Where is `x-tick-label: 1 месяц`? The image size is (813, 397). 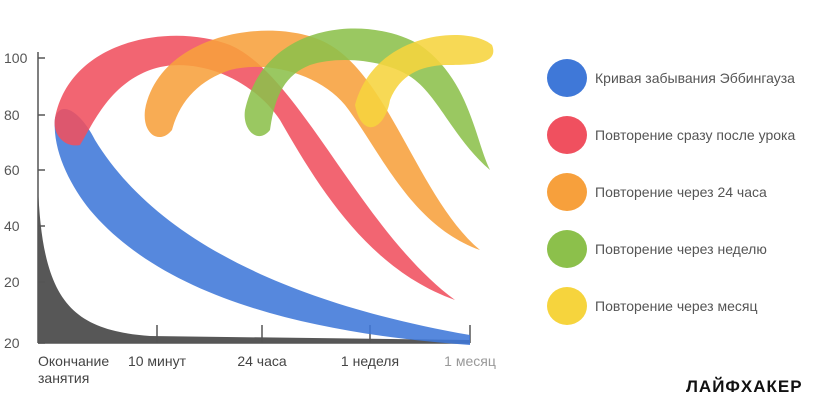
x-tick-label: 1 месяц is located at coordinates (470, 361).